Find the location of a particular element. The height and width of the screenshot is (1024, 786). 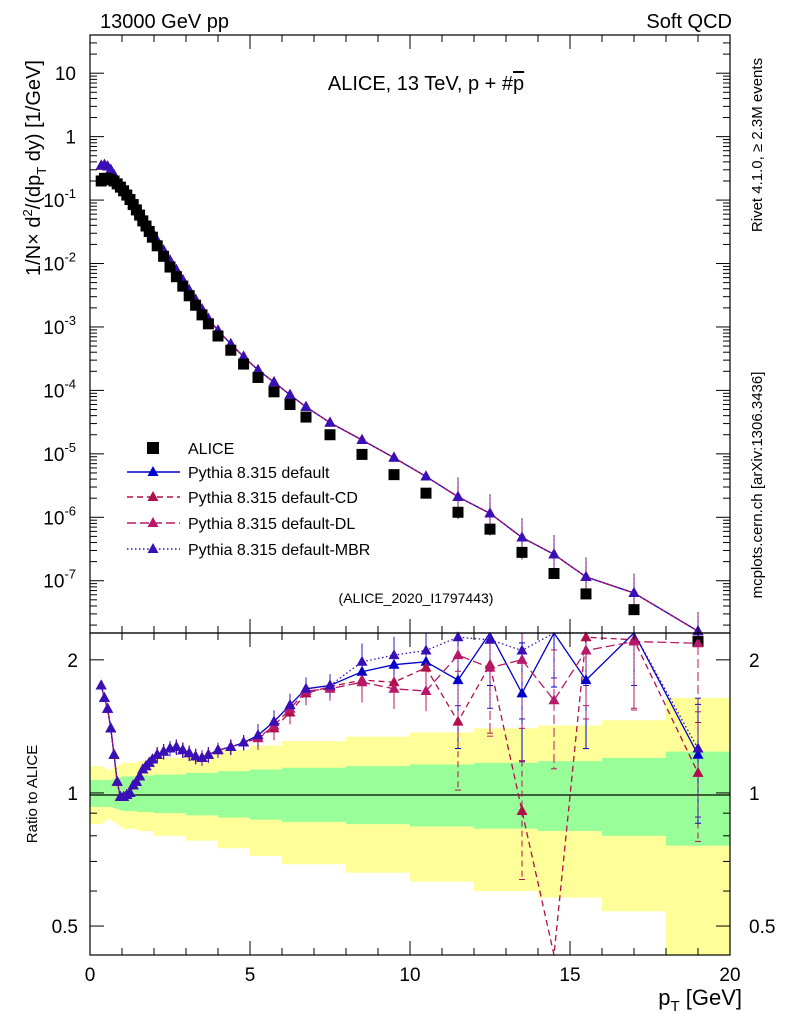

ratio-x-tick-label: 0 is located at coordinates (90, 975).